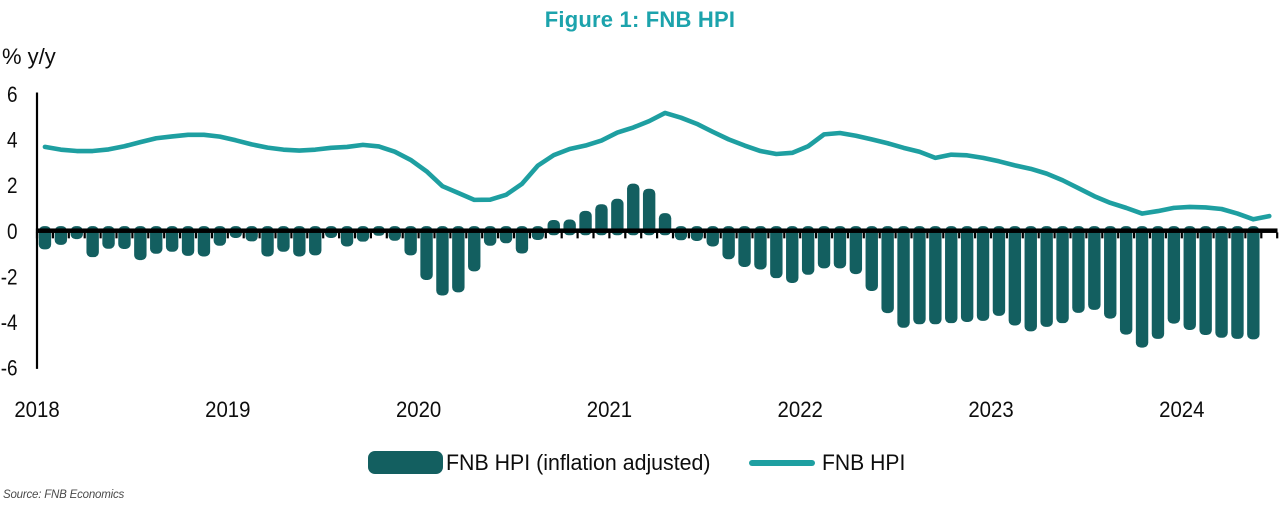 The width and height of the screenshot is (1280, 509). What do you see at coordinates (800, 409) in the screenshot?
I see `x-year-label: 2022` at bounding box center [800, 409].